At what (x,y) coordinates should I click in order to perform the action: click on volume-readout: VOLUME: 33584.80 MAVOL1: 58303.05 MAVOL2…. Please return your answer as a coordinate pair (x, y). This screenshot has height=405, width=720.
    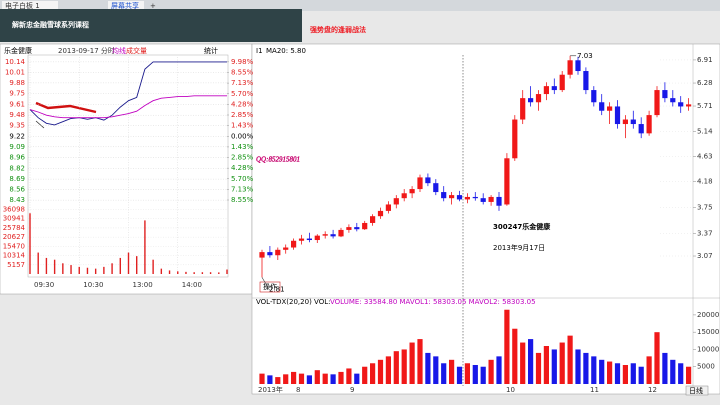
    Looking at the image, I should click on (433, 302).